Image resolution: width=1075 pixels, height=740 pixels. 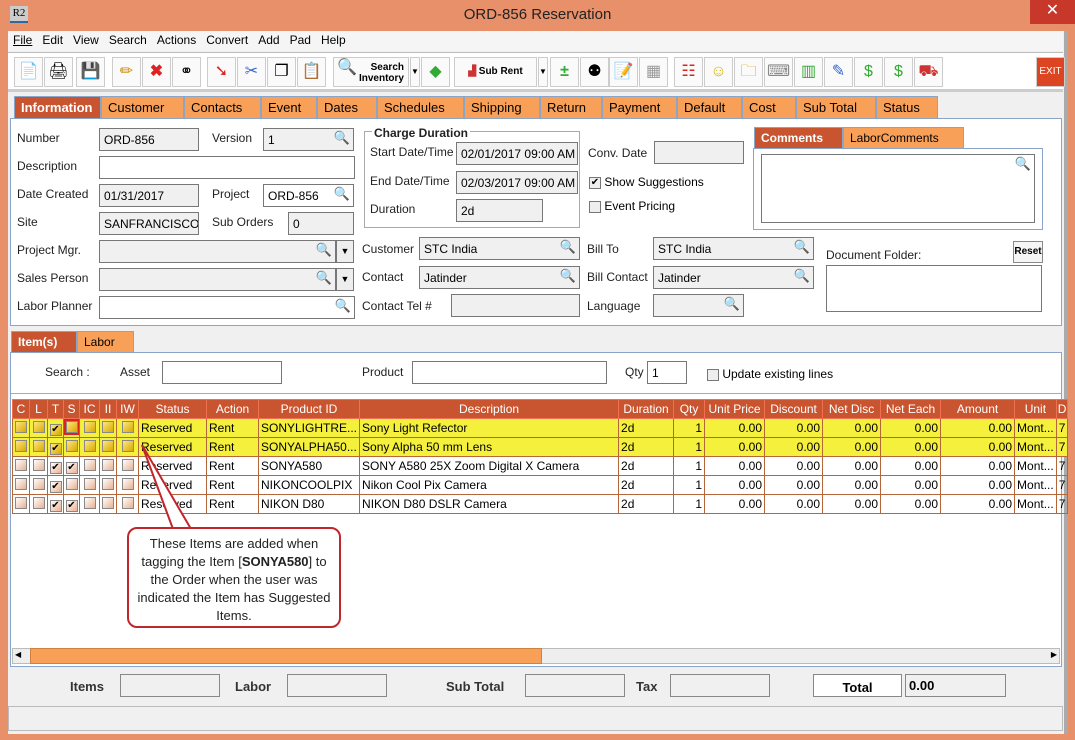 I want to click on tab-cost: Cost, so click(x=769, y=107).